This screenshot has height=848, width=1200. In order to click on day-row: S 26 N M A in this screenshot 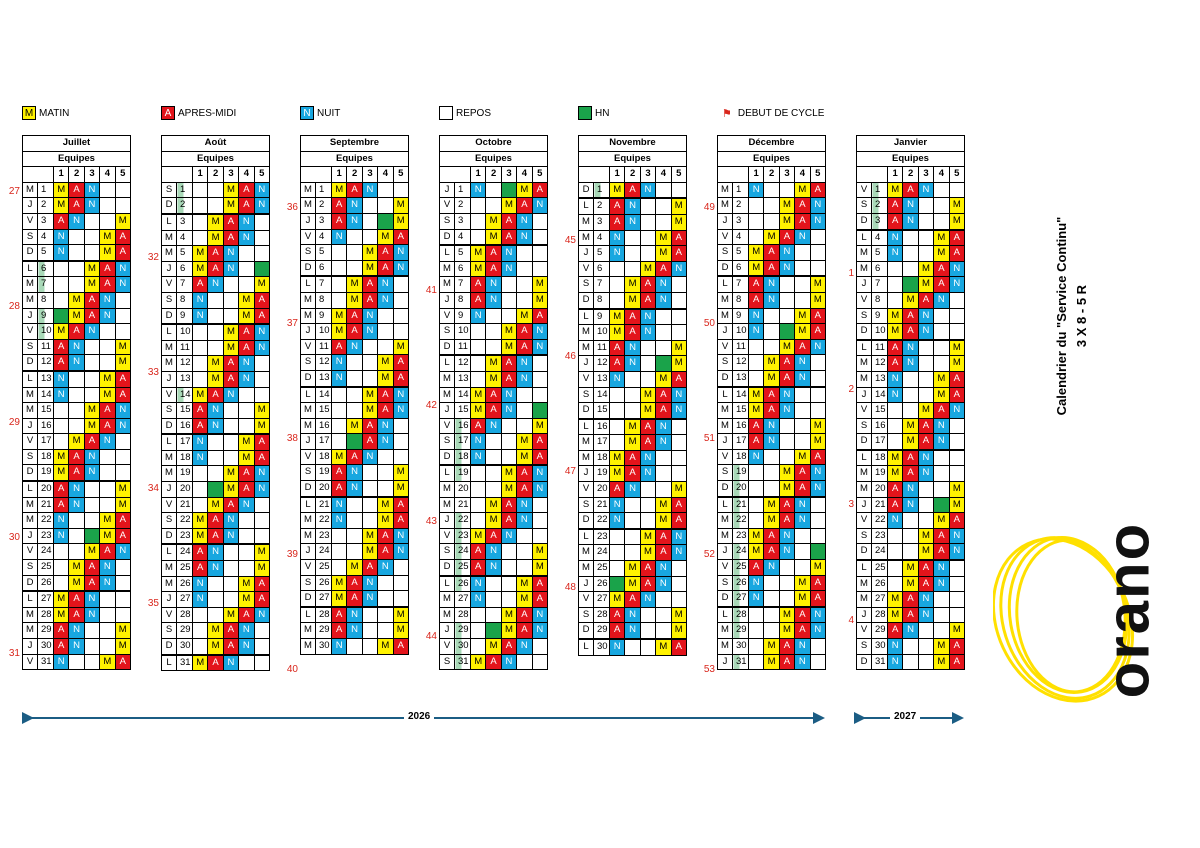, I will do `click(772, 583)`.